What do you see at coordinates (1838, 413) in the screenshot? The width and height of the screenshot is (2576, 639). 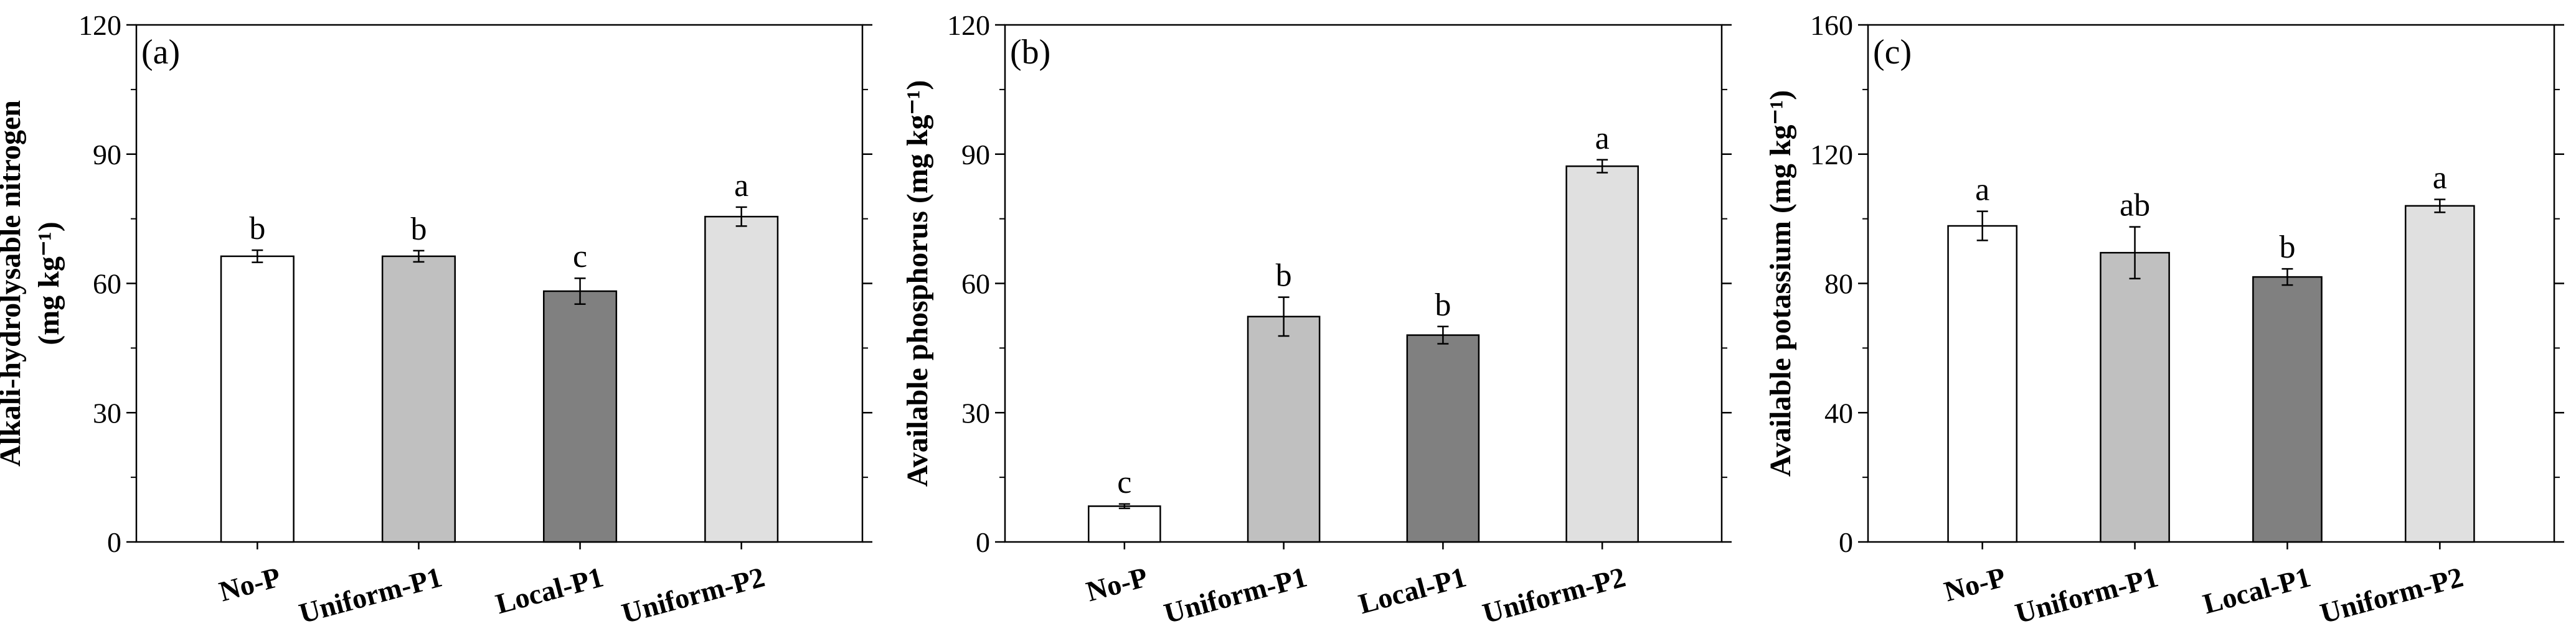 I see `y-tick-label: 40` at bounding box center [1838, 413].